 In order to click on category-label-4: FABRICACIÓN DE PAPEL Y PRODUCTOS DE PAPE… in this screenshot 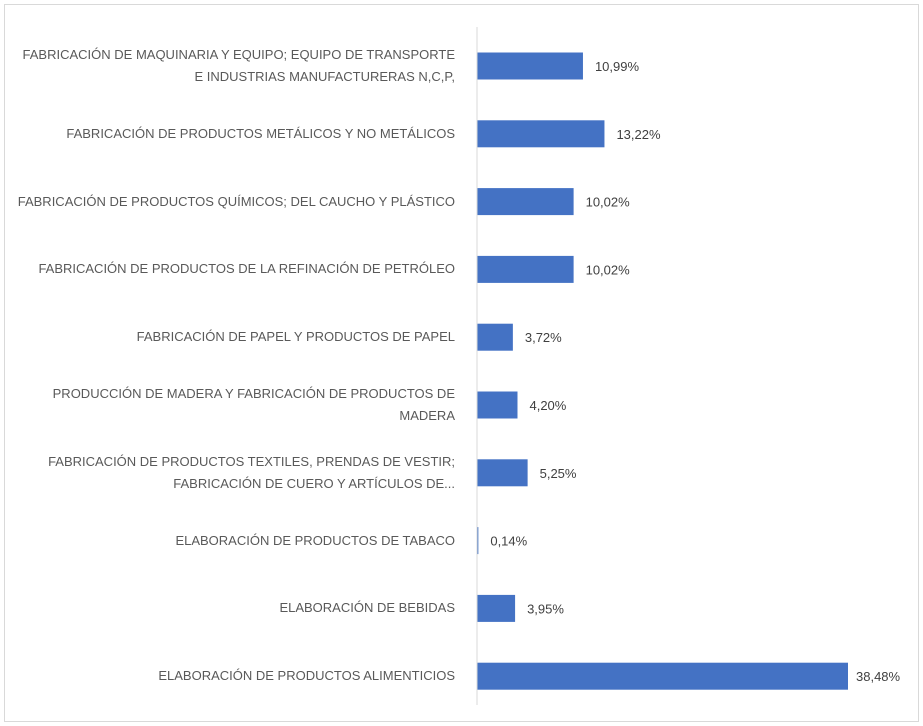, I will do `click(295, 337)`.